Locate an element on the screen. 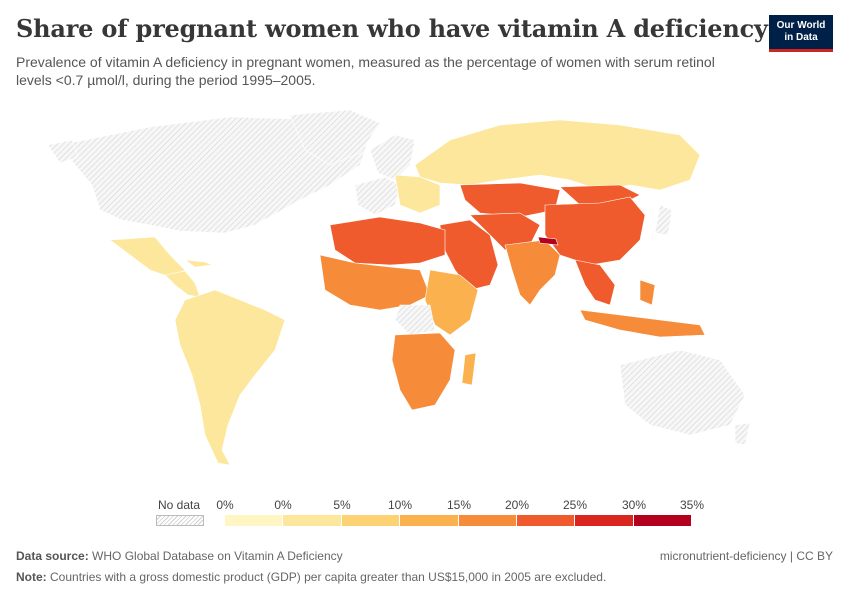 This screenshot has height=600, width=850. region-japan is located at coordinates (663, 220).